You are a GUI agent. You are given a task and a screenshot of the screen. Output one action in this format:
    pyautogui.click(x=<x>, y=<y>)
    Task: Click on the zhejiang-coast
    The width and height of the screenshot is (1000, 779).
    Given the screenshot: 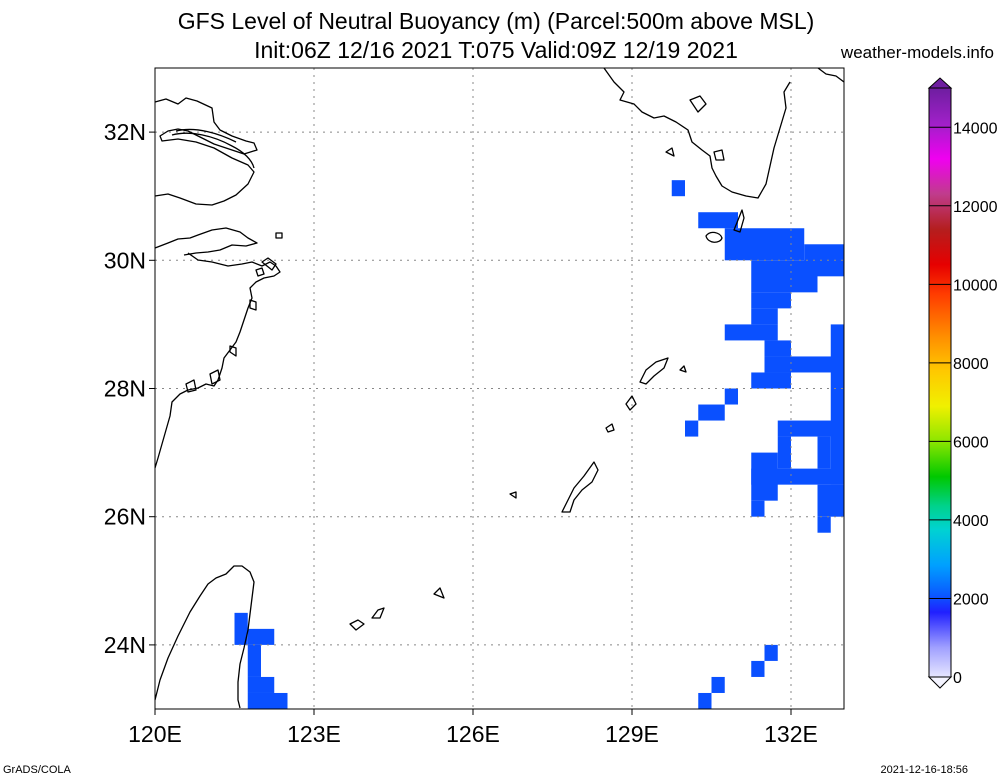 What is the action you would take?
    pyautogui.click(x=217, y=360)
    